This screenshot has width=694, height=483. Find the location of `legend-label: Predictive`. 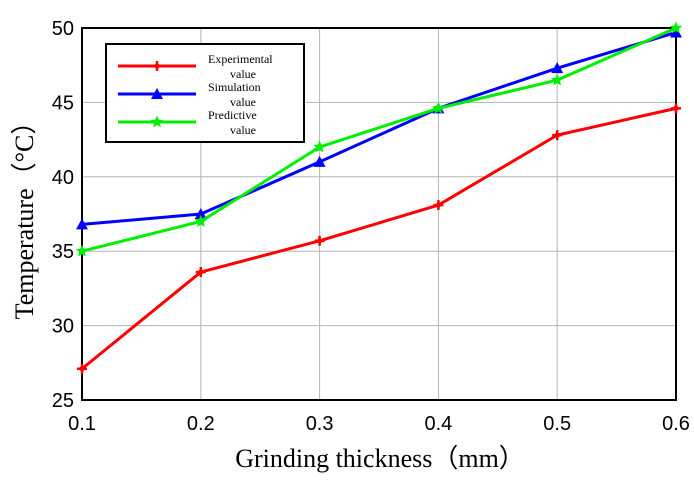

legend-label: Predictive is located at coordinates (232, 115).